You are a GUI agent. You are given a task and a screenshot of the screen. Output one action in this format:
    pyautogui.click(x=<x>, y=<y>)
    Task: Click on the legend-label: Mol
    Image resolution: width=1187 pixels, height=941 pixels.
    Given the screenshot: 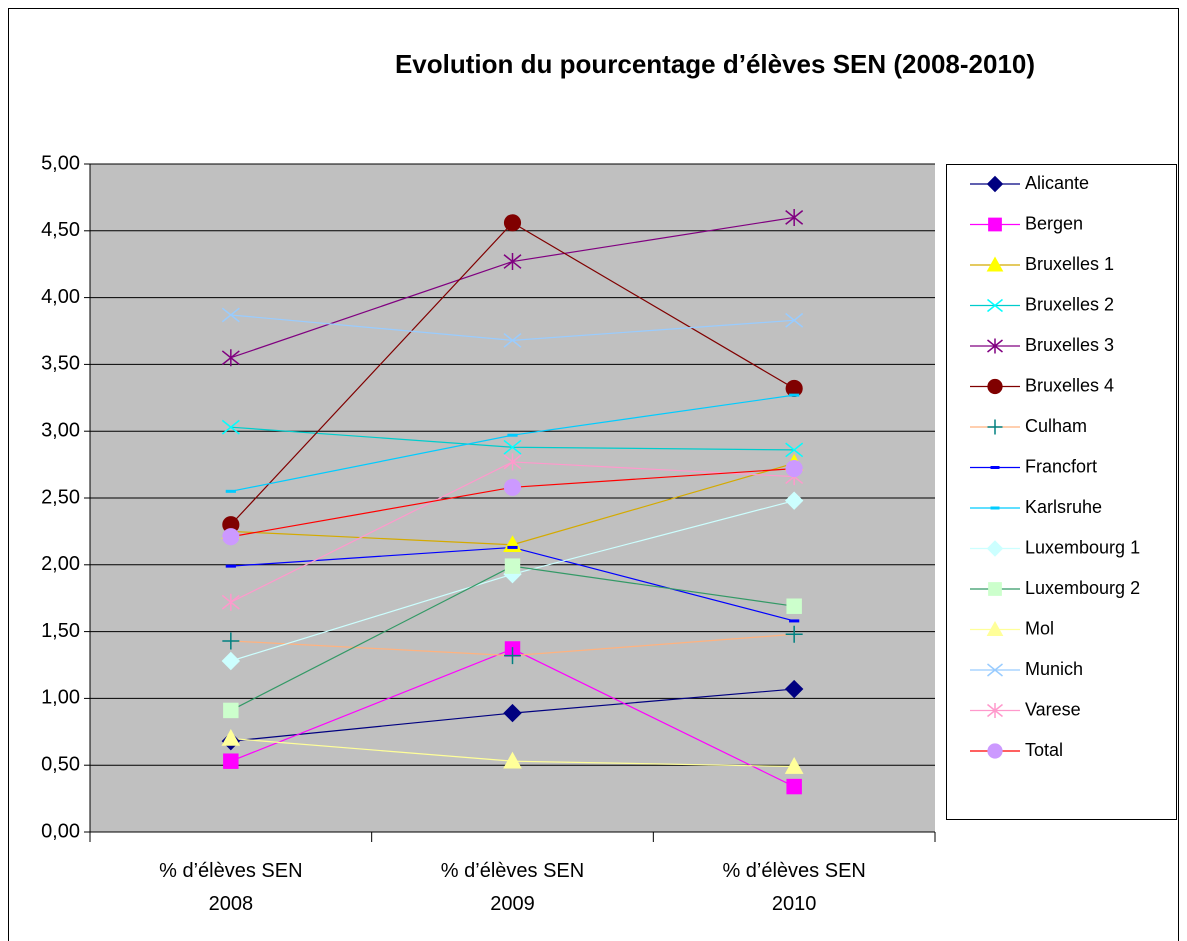 What is the action you would take?
    pyautogui.click(x=1039, y=628)
    